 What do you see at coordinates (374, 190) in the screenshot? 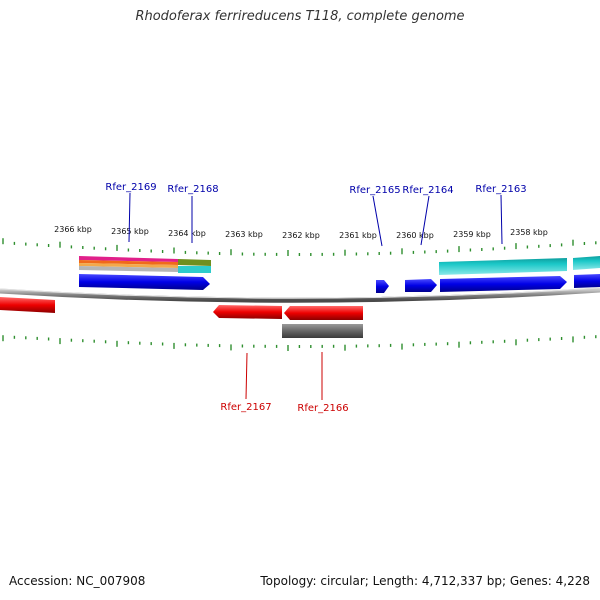
I see `gene-label: Rfer_2165` at bounding box center [374, 190].